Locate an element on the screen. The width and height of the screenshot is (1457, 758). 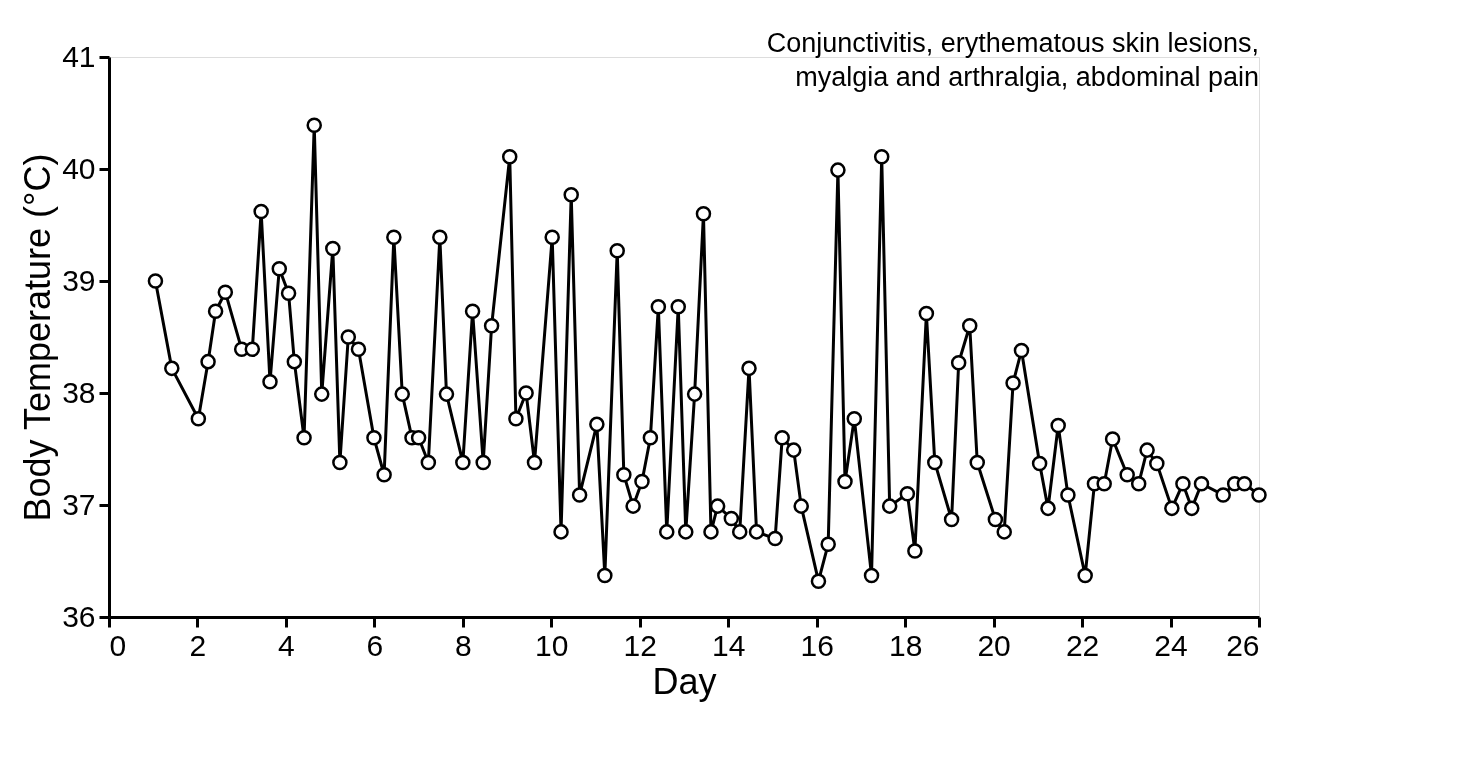
x-tick-label: 26 is located at coordinates (1243, 645).